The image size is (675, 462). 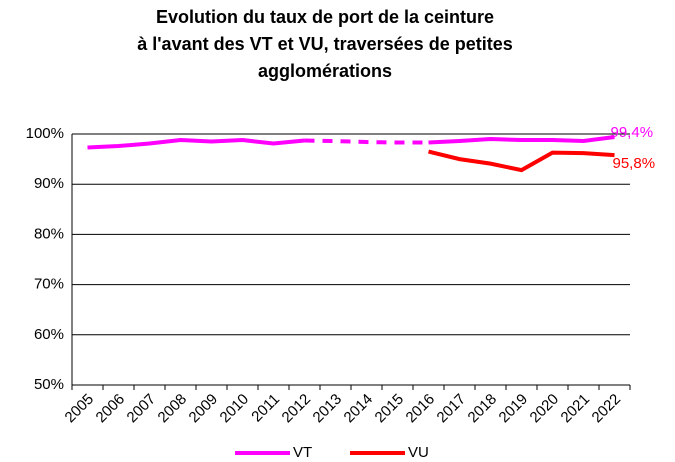 I want to click on x-tick-label: 2016, so click(x=421, y=409).